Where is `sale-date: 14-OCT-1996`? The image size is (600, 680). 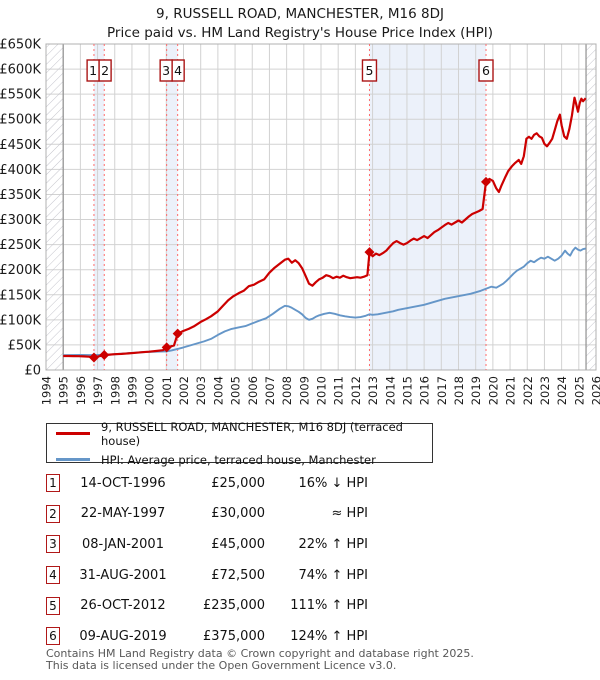
sale-date: 14-OCT-1996 is located at coordinates (123, 483).